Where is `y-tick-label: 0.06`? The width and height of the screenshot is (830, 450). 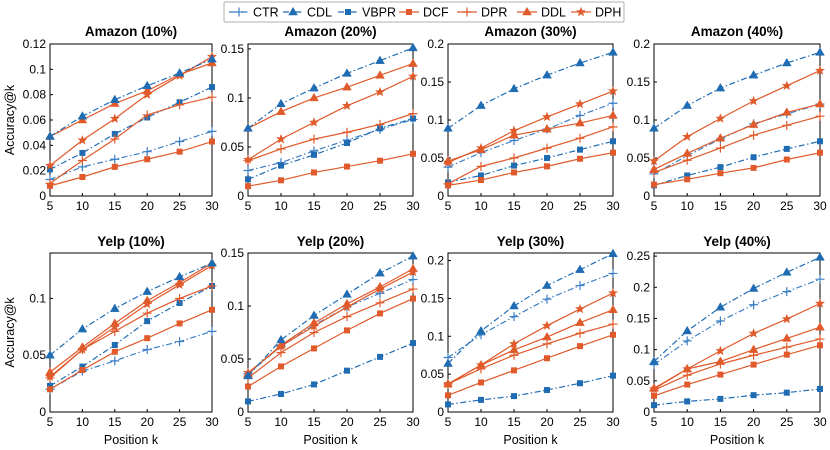
y-tick-label: 0.06 is located at coordinates (35, 120).